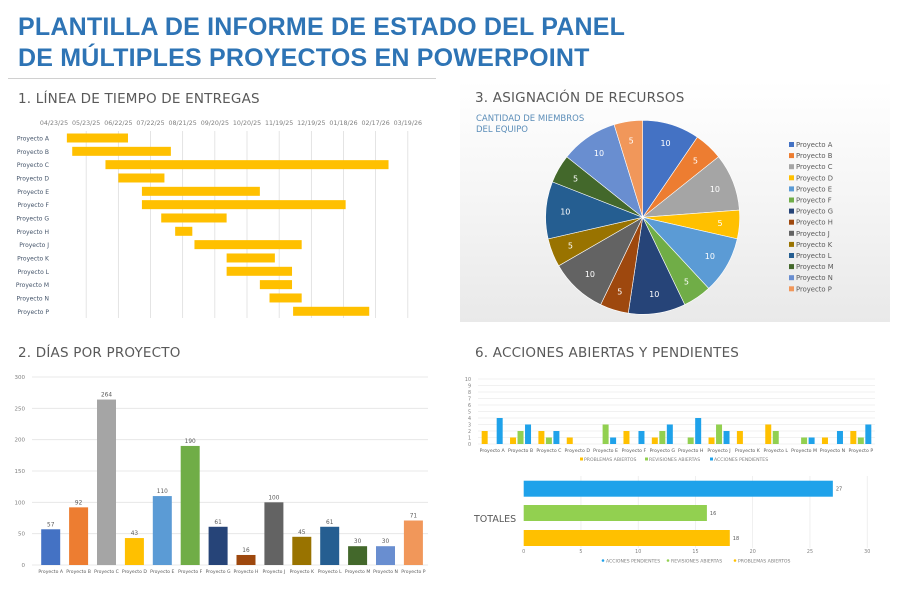 The image size is (900, 590). What do you see at coordinates (578, 451) in the screenshot?
I see `actions-x-label: Proyecto D` at bounding box center [578, 451].